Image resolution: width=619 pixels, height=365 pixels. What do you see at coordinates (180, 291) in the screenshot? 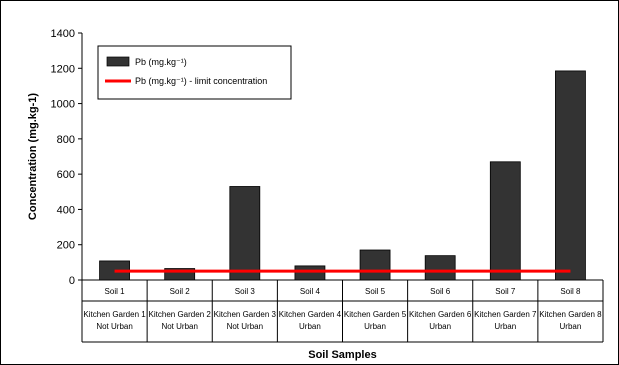
I see `x-category-soil-label: Soil 2` at bounding box center [180, 291].